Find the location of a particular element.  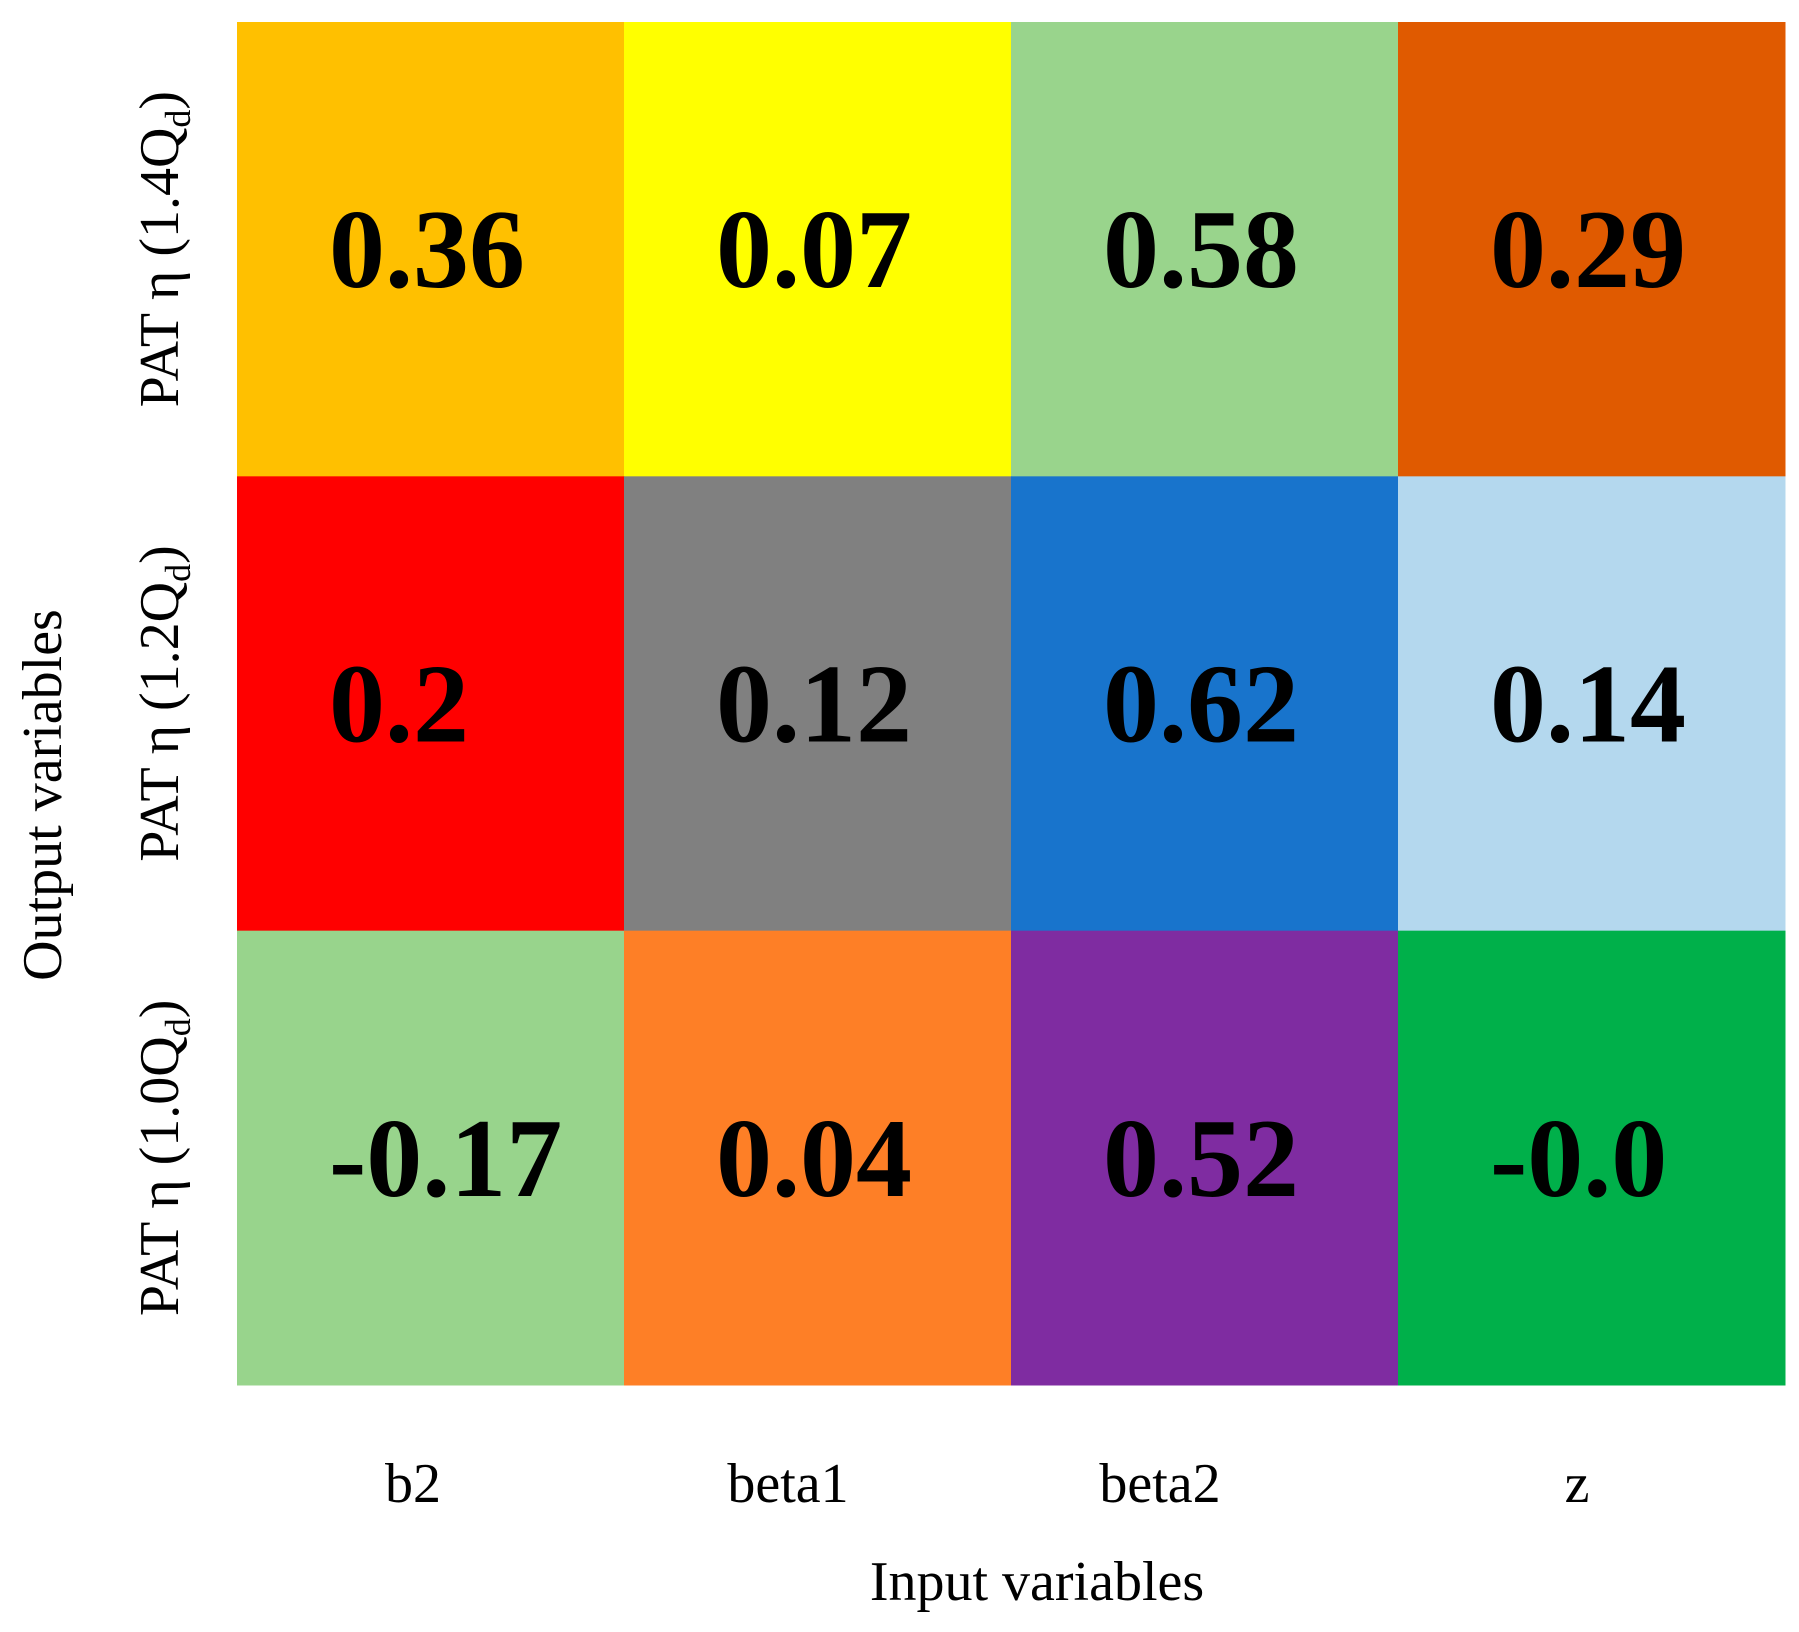

y-axis-label: Output variables is located at coordinates (43, 795).